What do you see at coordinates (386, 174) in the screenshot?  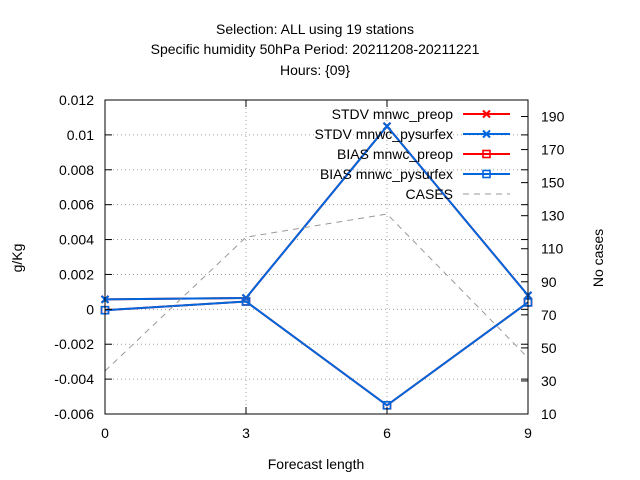 I see `legend-label: BIAS mnwc_pysurfex` at bounding box center [386, 174].